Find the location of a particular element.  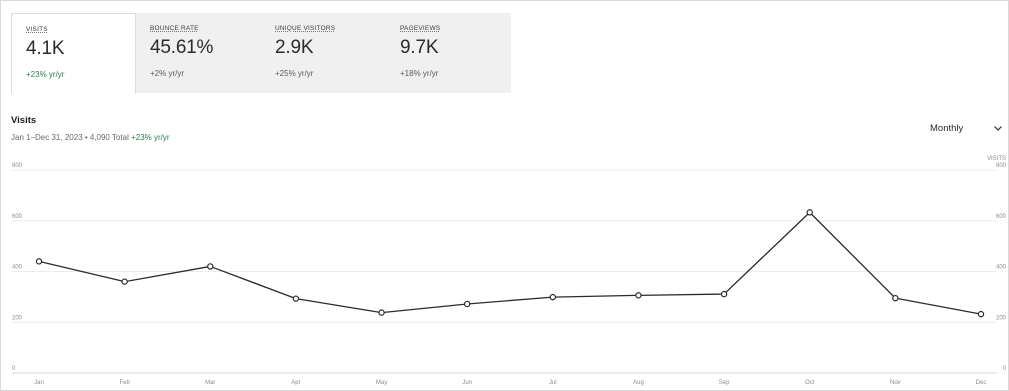

tab-unique-visitors: UNIQUE VISITORS 2.9K +25% yr/yr is located at coordinates (323, 53).